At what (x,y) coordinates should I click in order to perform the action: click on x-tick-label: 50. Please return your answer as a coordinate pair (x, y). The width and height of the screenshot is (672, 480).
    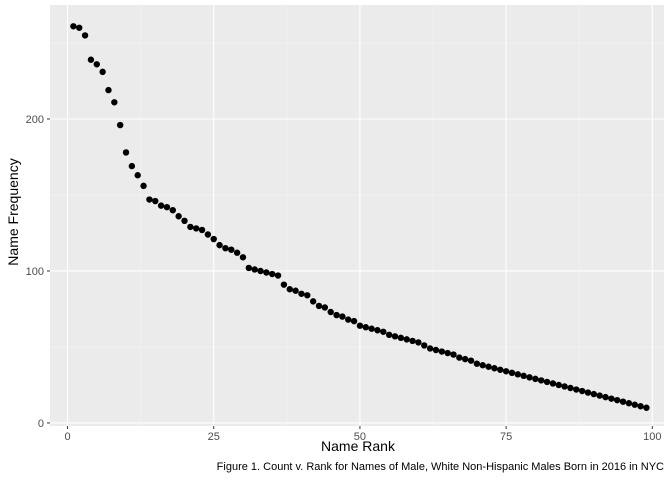
    Looking at the image, I should click on (360, 437).